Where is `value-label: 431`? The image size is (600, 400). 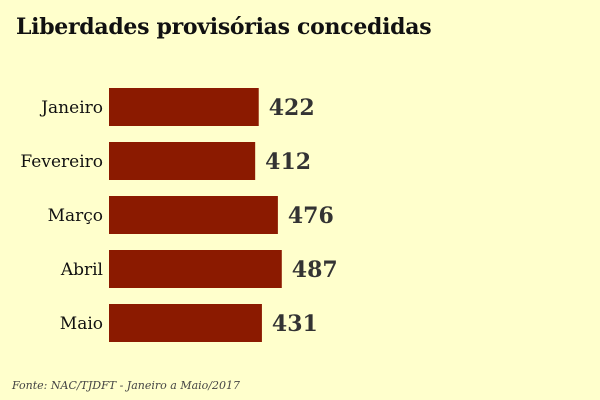 value-label: 431 is located at coordinates (295, 324).